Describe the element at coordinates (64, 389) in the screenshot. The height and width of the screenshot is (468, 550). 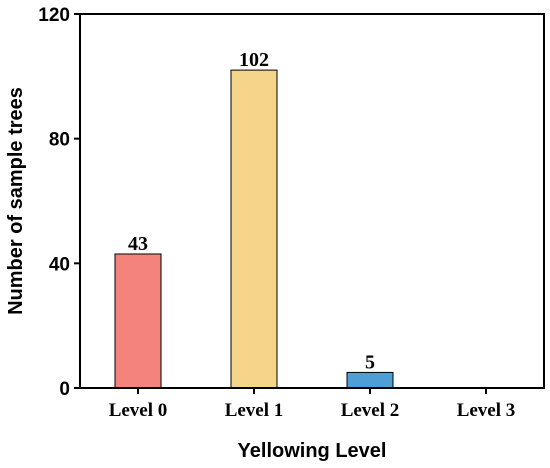
I see `y-tick-label: 0` at that location.